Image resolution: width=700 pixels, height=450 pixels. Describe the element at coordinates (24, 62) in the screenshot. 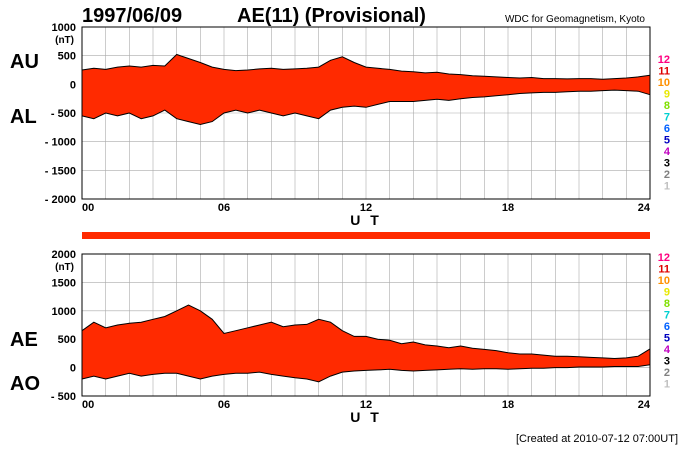

I see `series-label-au: AU` at that location.